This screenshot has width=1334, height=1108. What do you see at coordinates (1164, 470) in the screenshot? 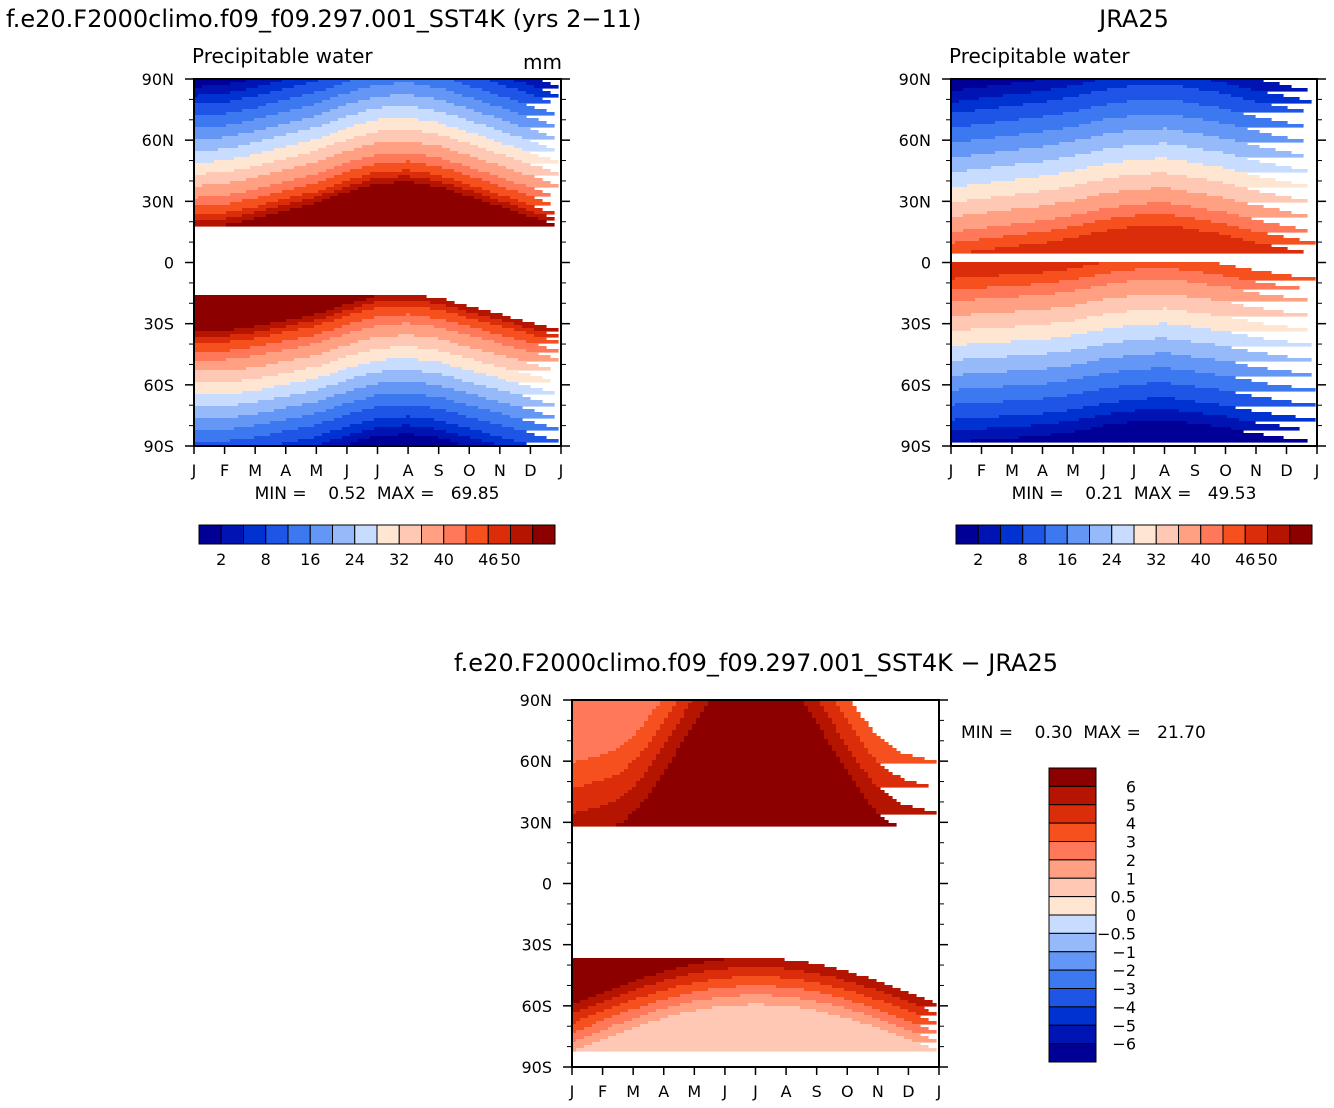
I see `panel-obs-x-tick-label: A` at bounding box center [1164, 470].